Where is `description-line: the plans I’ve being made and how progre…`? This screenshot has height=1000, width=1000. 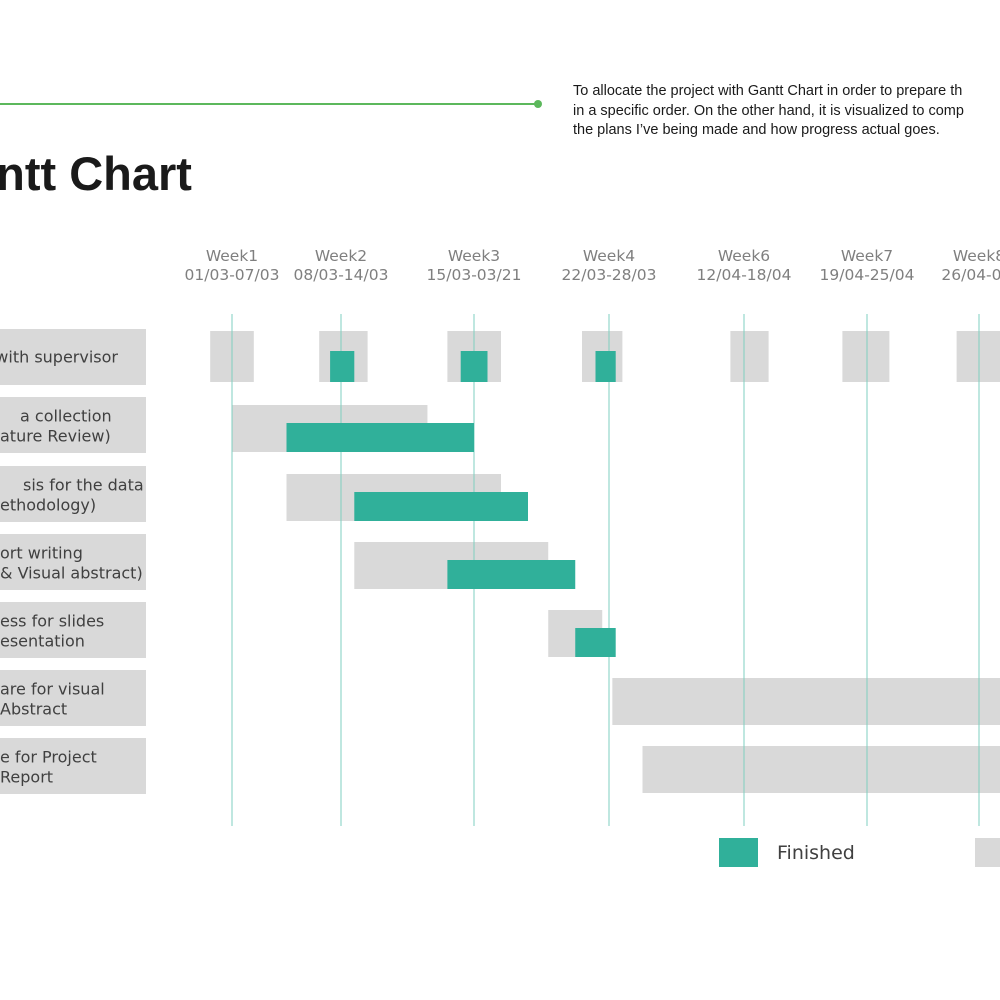 description-line: the plans I’ve being made and how progre… is located at coordinates (756, 130).